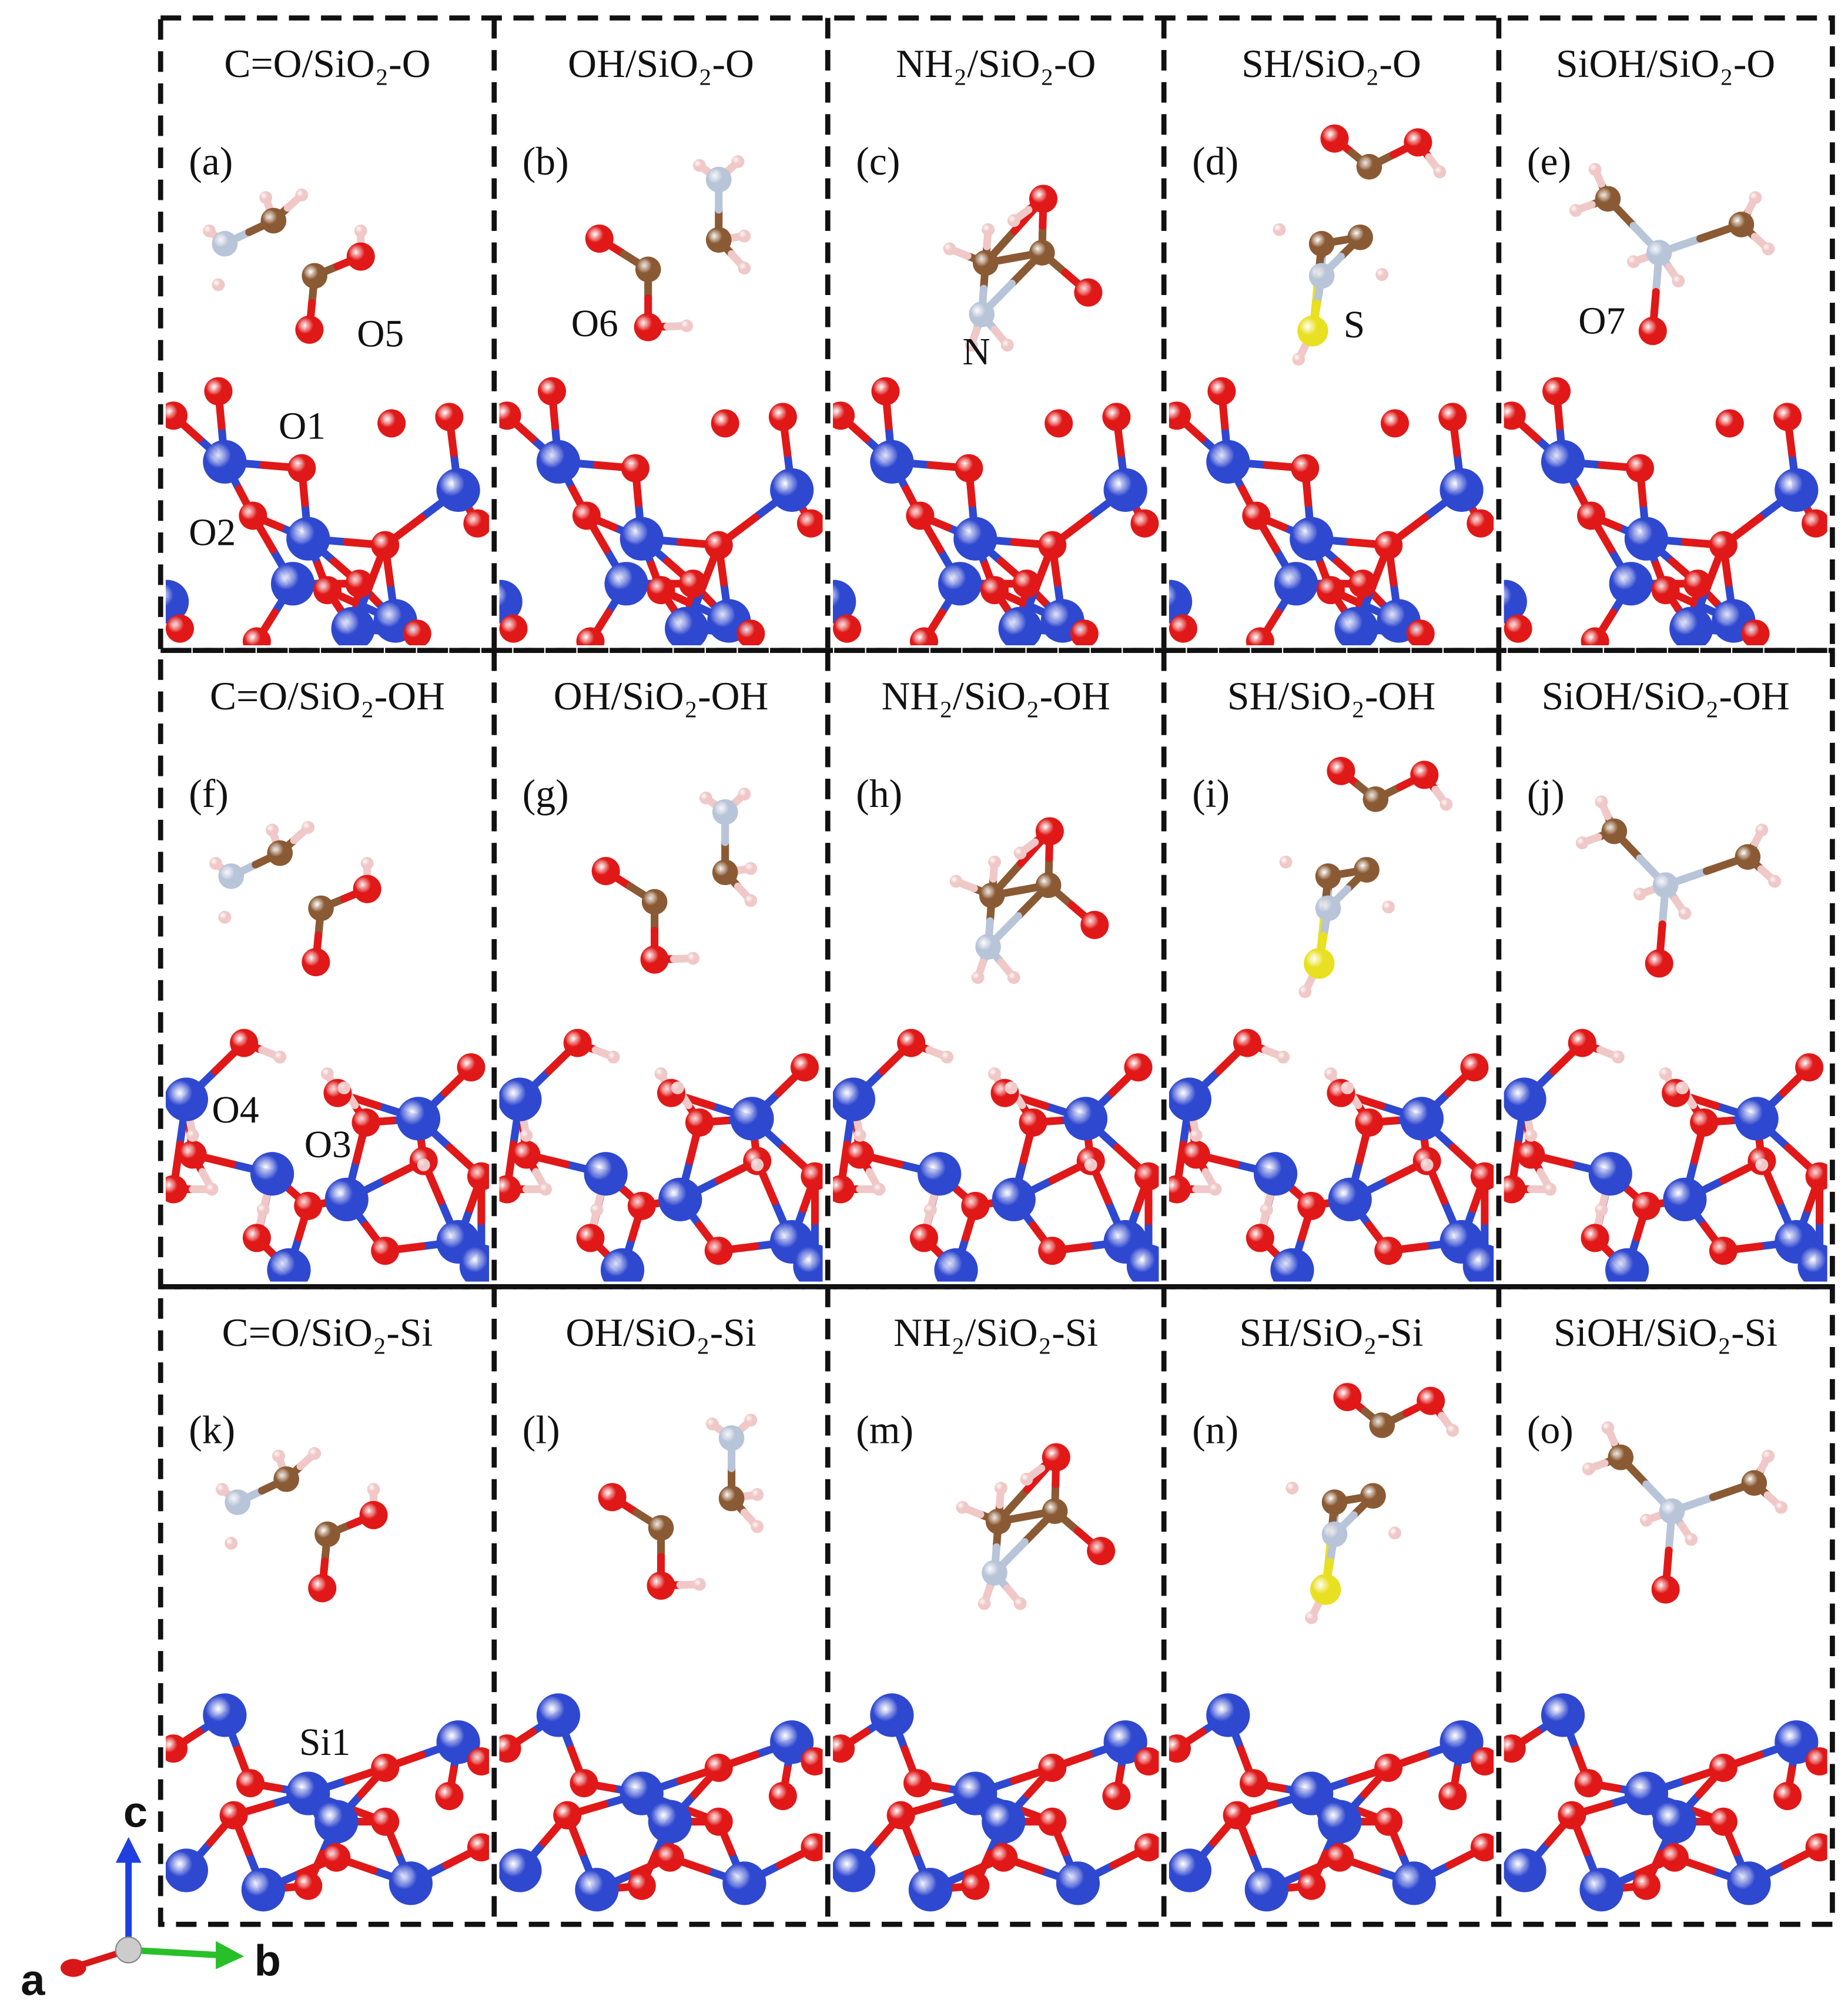  I want to click on panel-label: (f), so click(209, 794).